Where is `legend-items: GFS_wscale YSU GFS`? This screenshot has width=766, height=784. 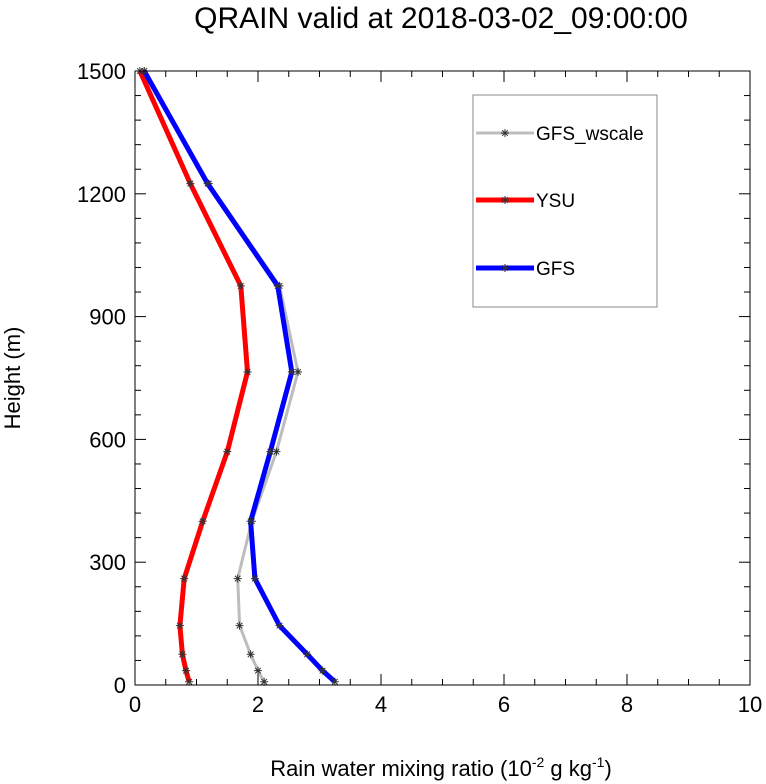
legend-items: GFS_wscale YSU GFS is located at coordinates (560, 202).